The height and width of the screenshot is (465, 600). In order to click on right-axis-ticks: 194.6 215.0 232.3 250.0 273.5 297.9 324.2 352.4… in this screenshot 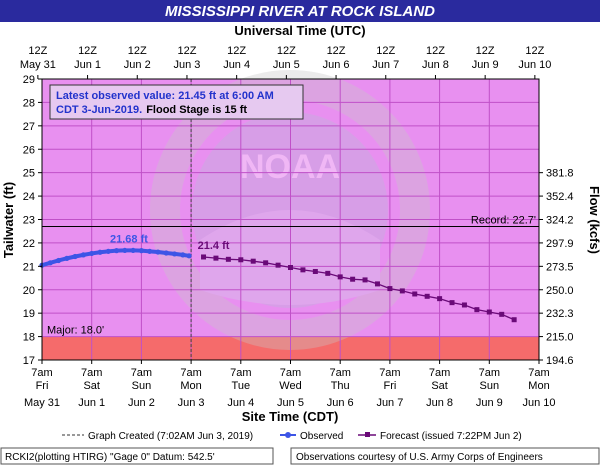, I will do `click(556, 267)`.